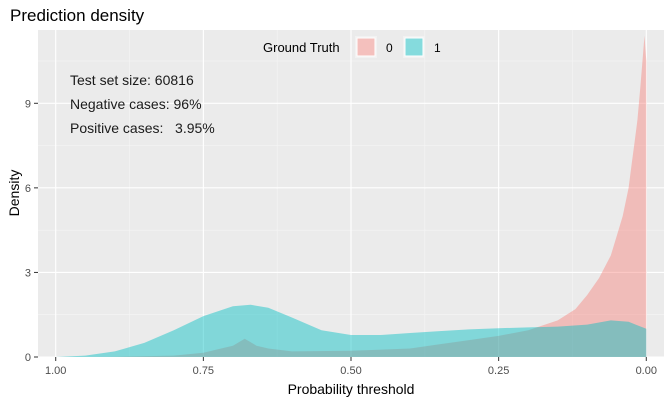 The height and width of the screenshot is (402, 671). Describe the element at coordinates (351, 389) in the screenshot. I see `x-axis-label: Probability threshold` at that location.